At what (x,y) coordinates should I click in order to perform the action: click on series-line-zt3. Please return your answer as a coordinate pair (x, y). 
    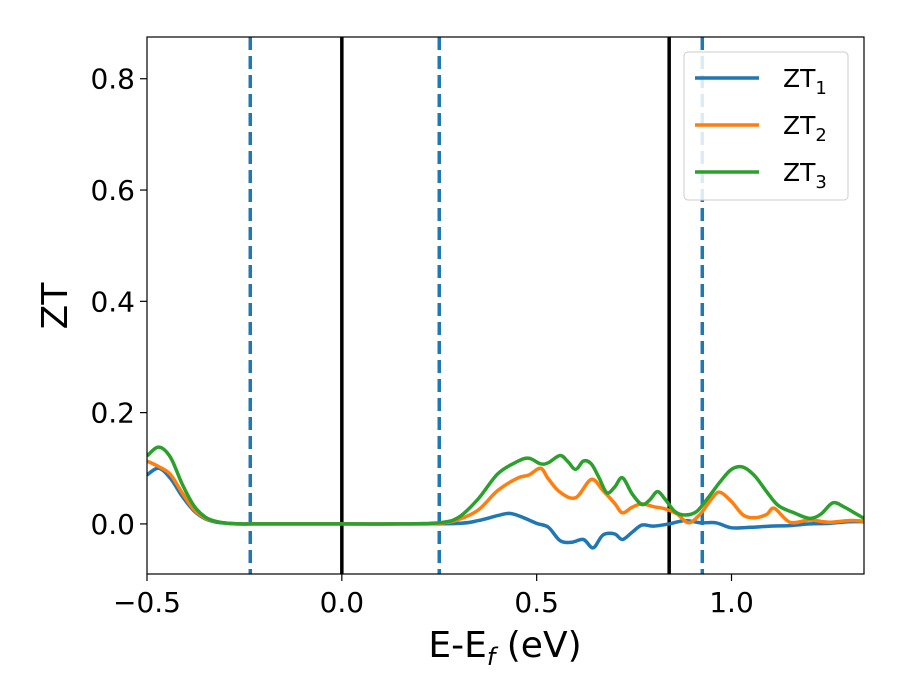
    Looking at the image, I should click on (505, 485).